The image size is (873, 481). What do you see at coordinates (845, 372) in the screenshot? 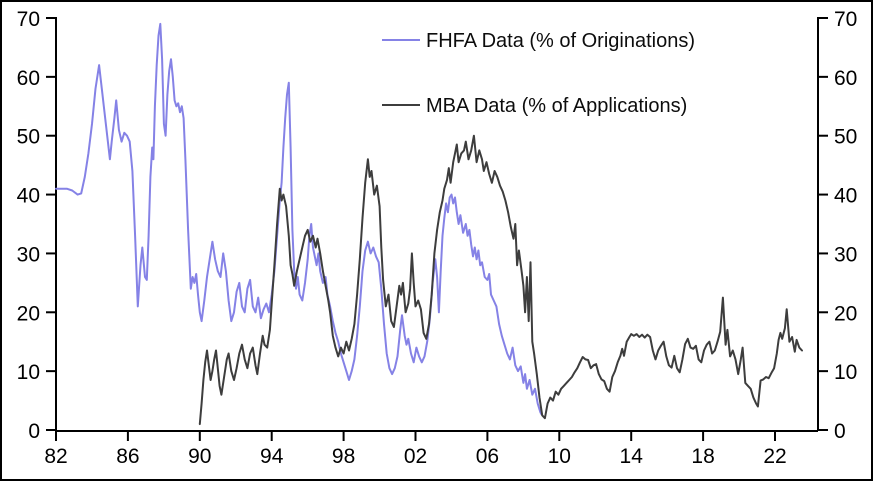
I see `y-tick-label-right: 10` at bounding box center [845, 372].